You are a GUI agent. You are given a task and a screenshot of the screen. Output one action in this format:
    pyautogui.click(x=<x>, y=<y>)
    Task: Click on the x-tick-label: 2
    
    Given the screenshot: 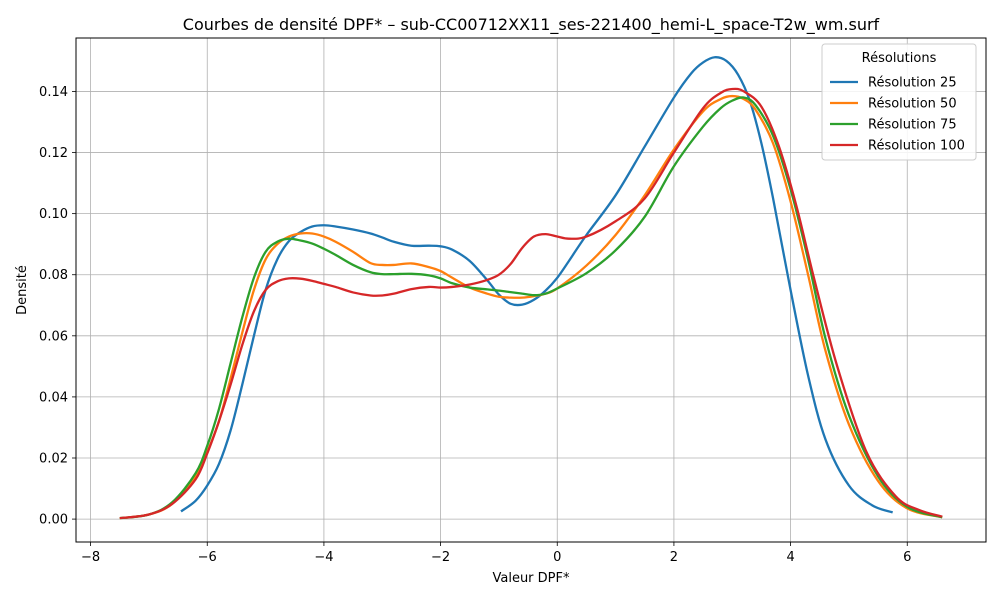 What is the action you would take?
    pyautogui.click(x=674, y=557)
    